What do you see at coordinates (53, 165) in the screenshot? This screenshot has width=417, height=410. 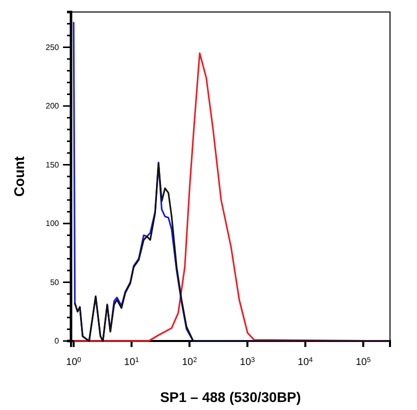 I see `y-tick-label: 150` at bounding box center [53, 165].